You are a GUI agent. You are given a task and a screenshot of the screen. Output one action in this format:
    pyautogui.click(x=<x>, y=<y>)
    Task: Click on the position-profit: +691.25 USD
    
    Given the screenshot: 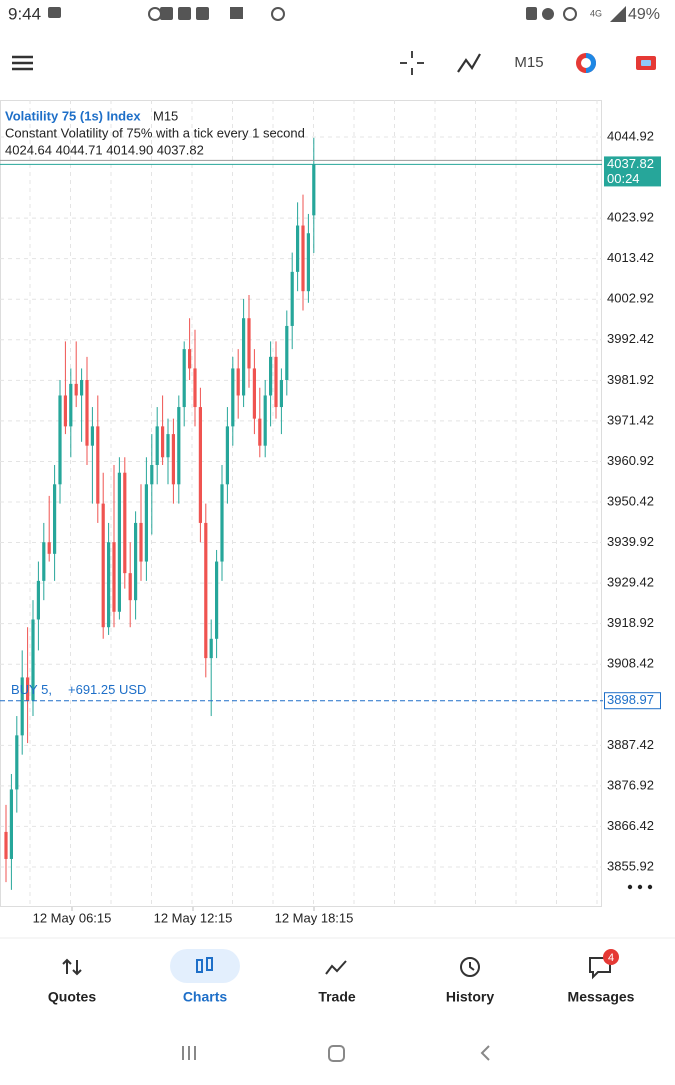 What is the action you would take?
    pyautogui.click(x=107, y=689)
    